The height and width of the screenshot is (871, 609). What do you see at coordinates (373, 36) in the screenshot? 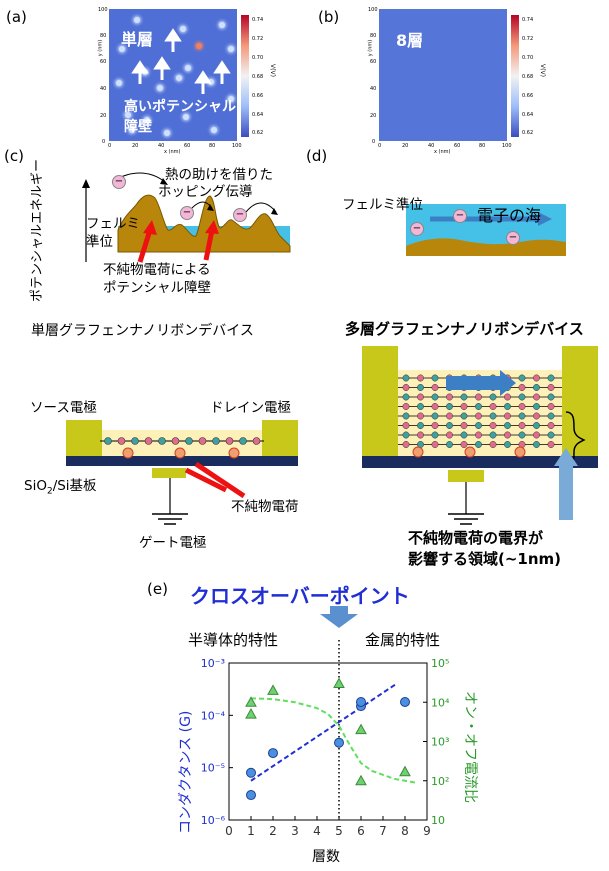
I see `map-b-ytick: 80` at bounding box center [373, 36].